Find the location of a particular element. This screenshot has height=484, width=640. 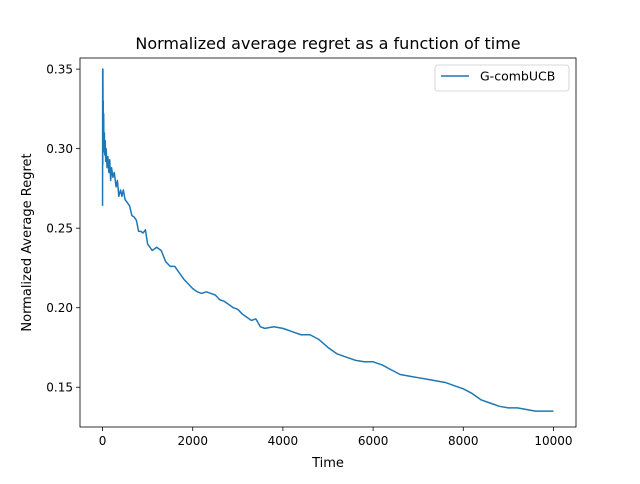

legend: G-combUCB is located at coordinates (502, 78).